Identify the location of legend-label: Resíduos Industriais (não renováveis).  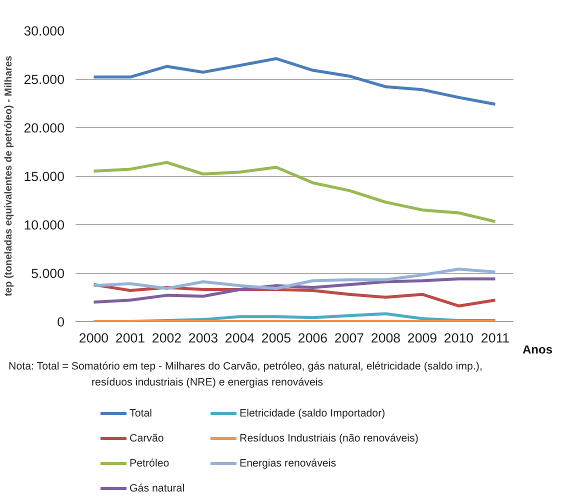
(329, 438).